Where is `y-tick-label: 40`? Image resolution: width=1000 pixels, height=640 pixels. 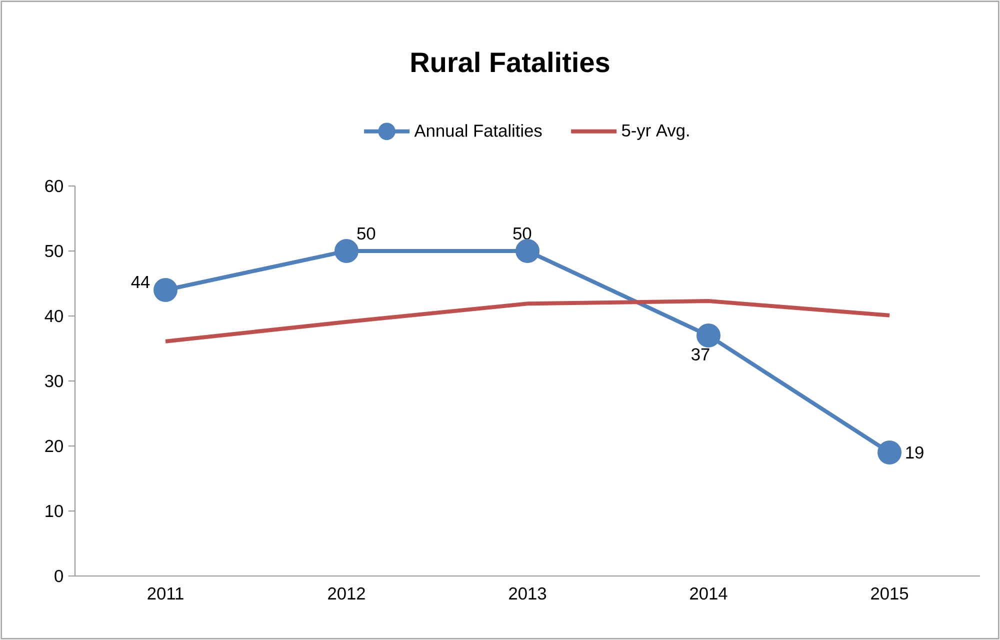 y-tick-label: 40 is located at coordinates (53, 316).